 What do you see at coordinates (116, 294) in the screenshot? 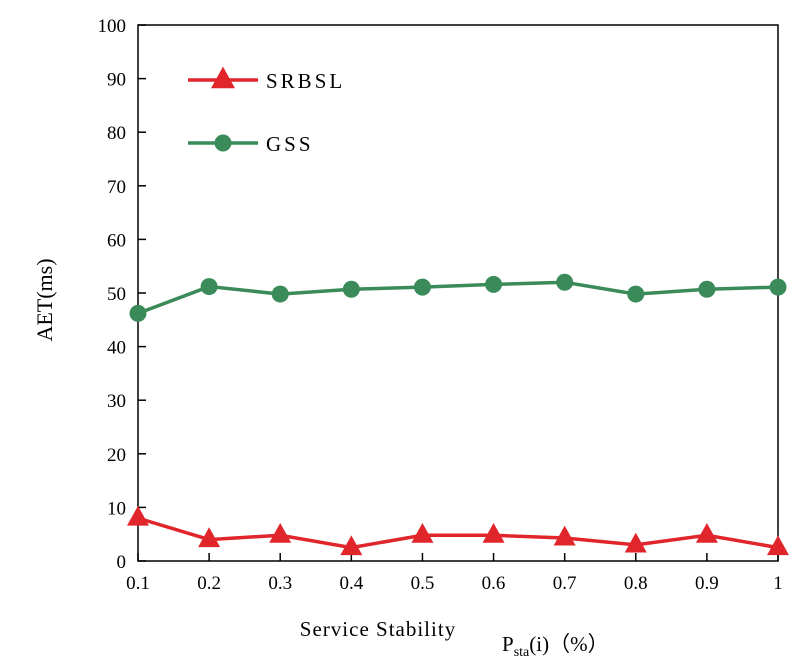
I see `y-tick-label: 50` at bounding box center [116, 294].